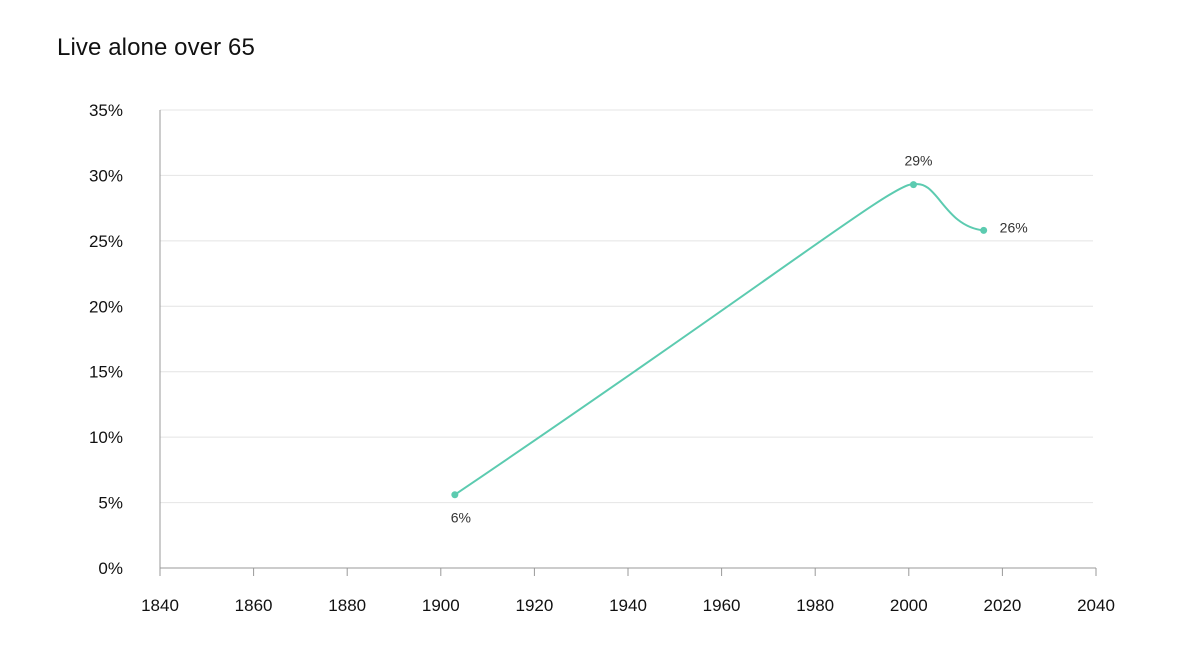 The height and width of the screenshot is (650, 1200). I want to click on y-tick-label: 0%, so click(110, 568).